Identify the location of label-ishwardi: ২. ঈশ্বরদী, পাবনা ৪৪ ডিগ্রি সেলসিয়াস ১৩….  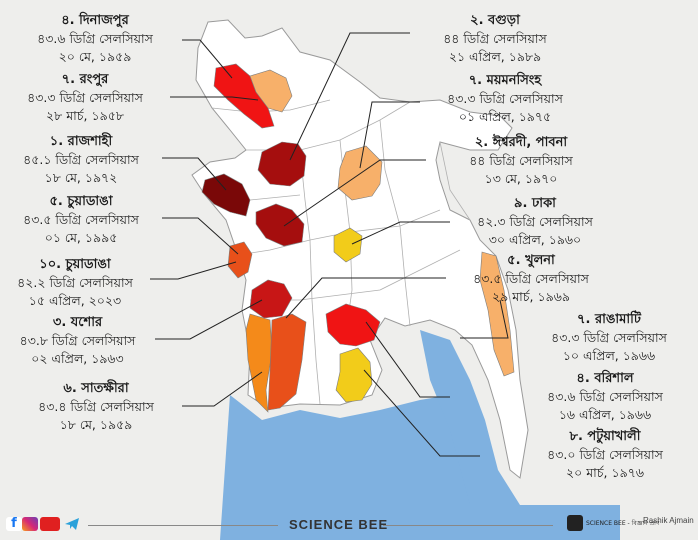
(521, 161).